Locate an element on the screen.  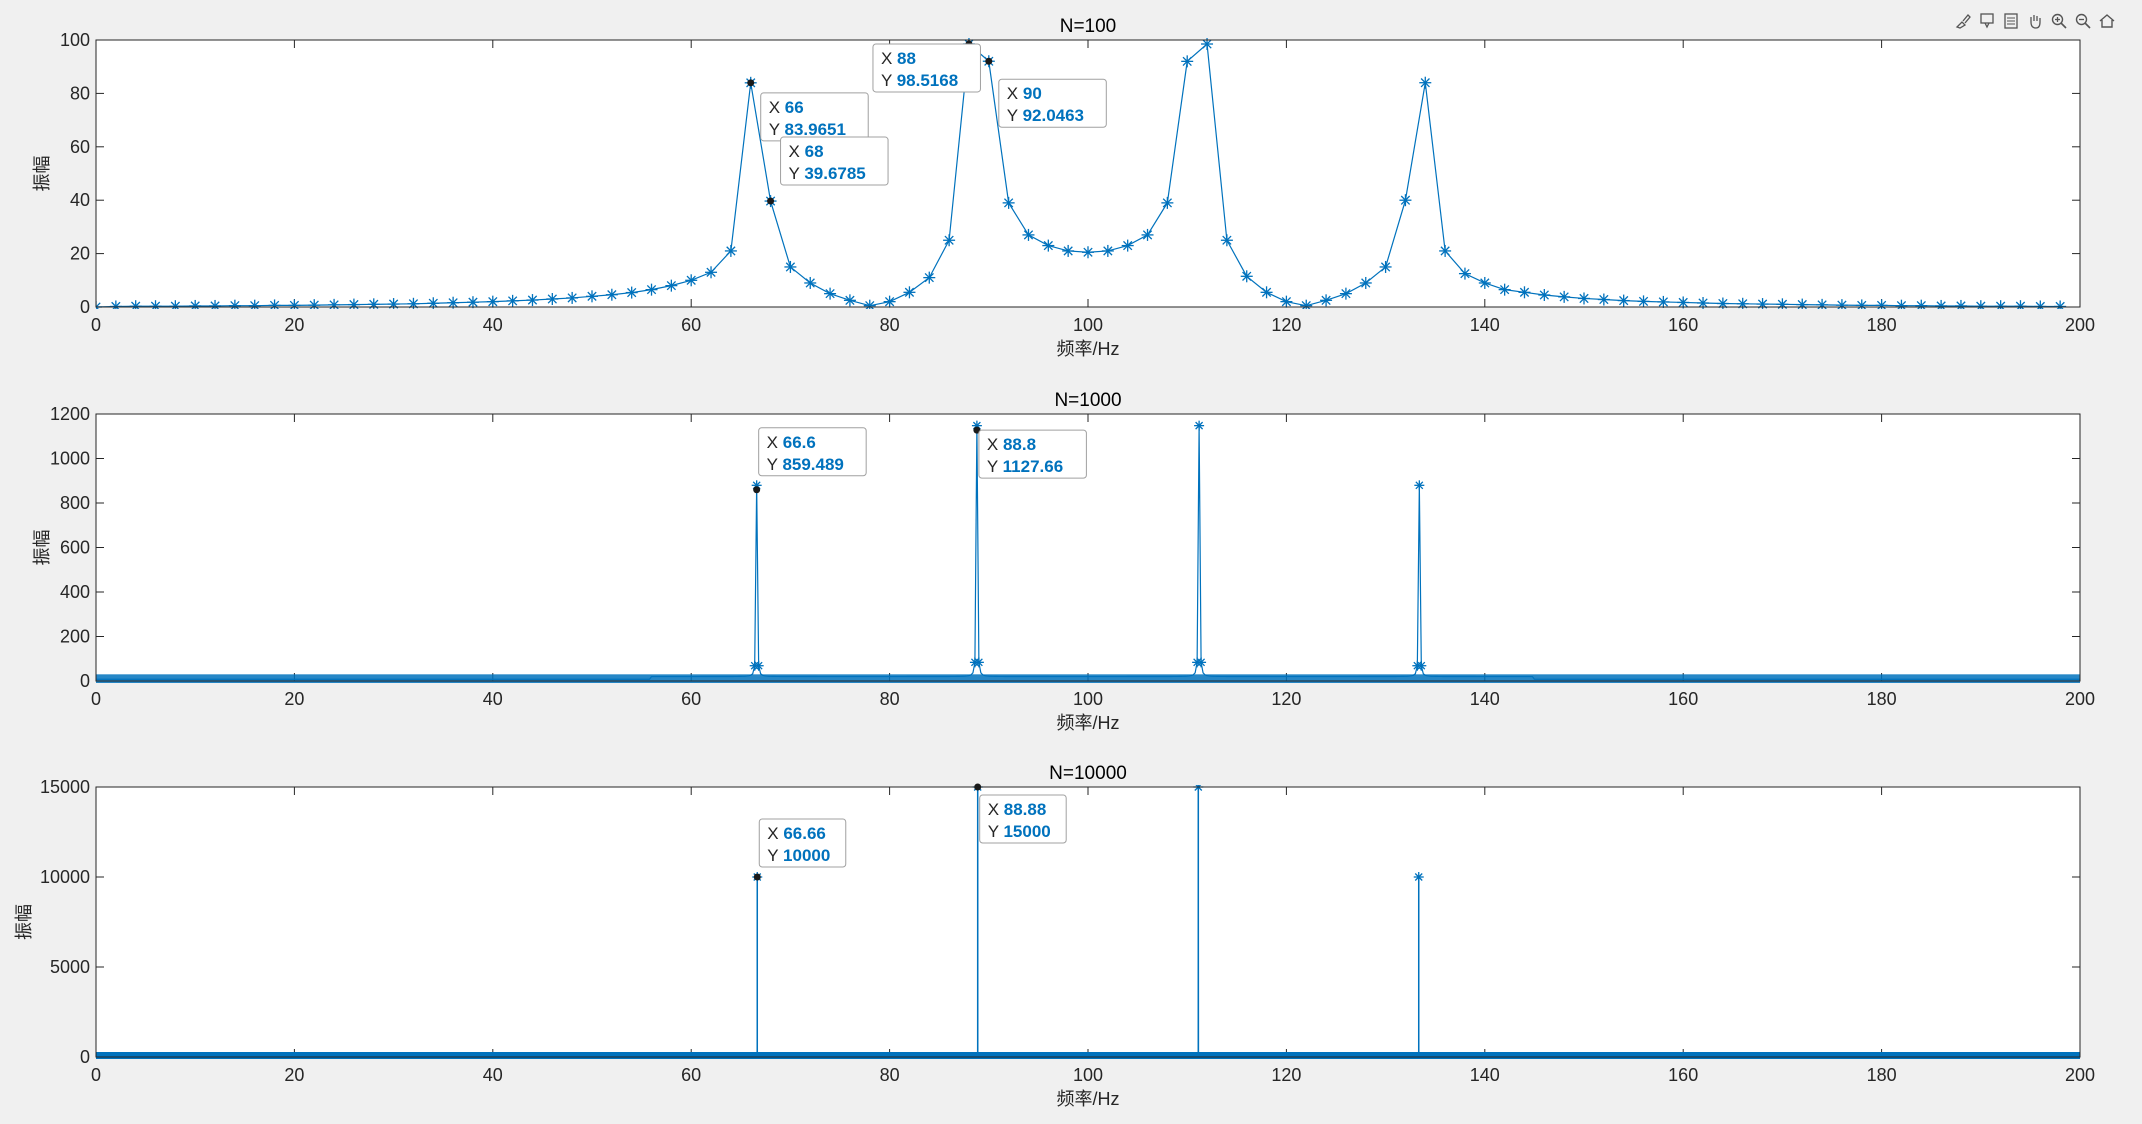
datatip: X 88.88 Y 15000 is located at coordinates (1020, 813).